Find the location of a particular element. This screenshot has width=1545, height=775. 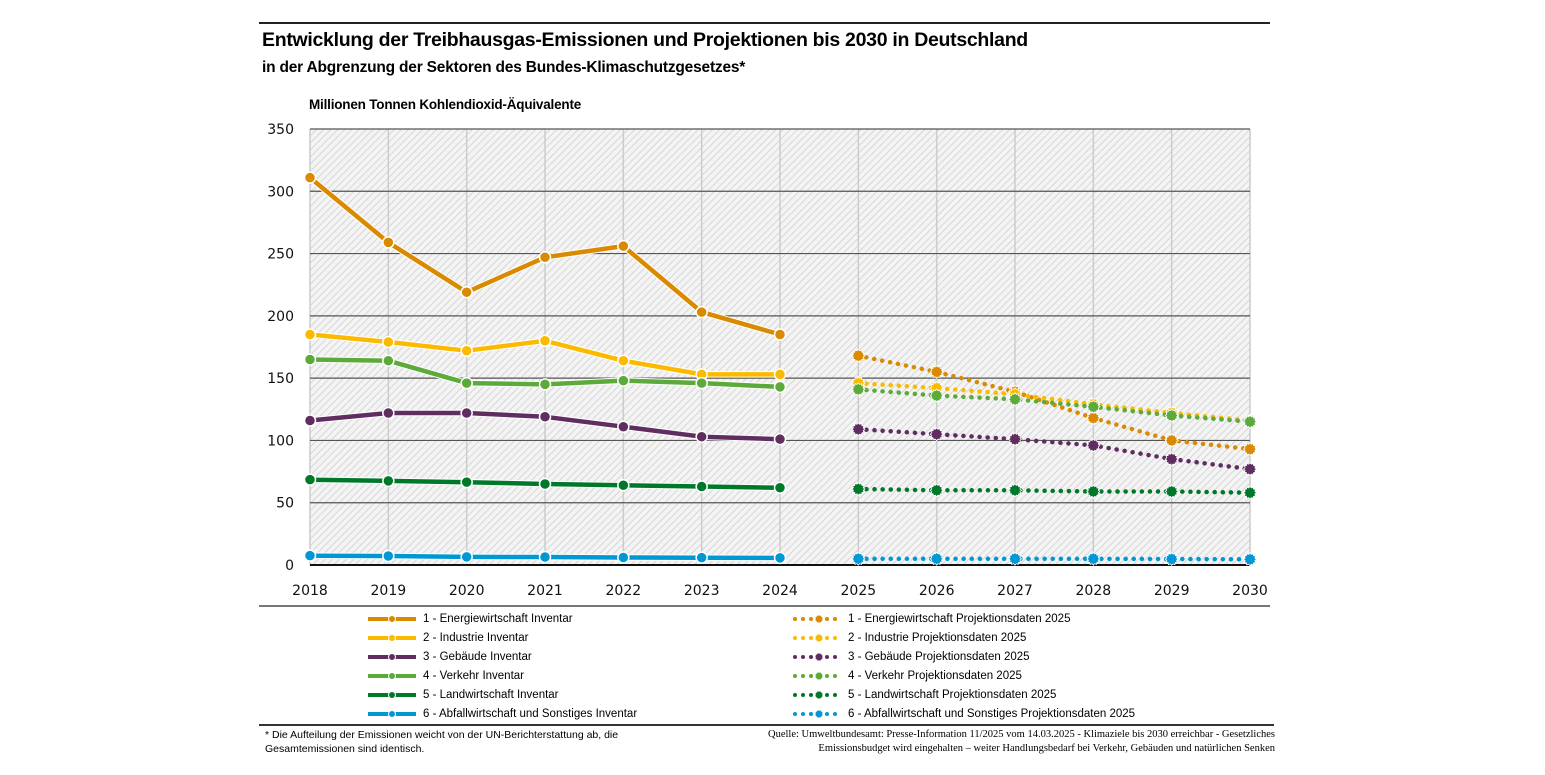

legend-item: 4 - Verkehr Projektionsdaten 2025 is located at coordinates (963, 675).